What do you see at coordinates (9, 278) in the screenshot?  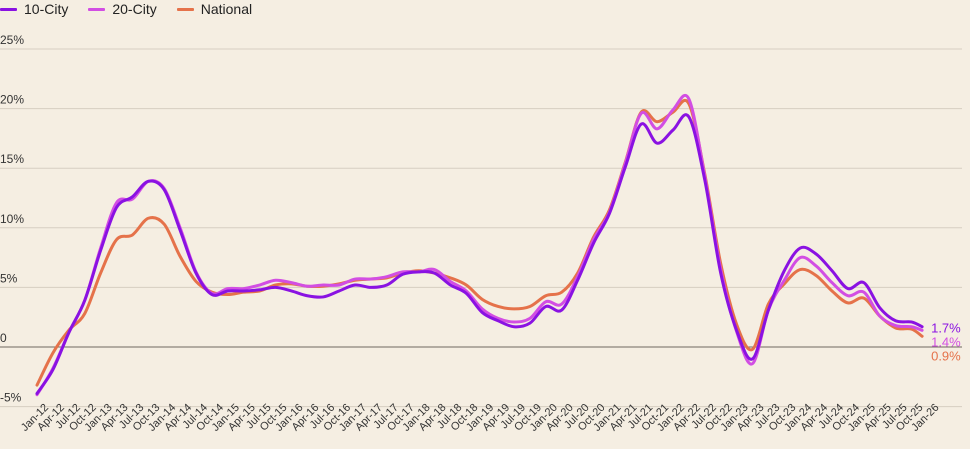 I see `y-tick-label: 5%` at bounding box center [9, 278].